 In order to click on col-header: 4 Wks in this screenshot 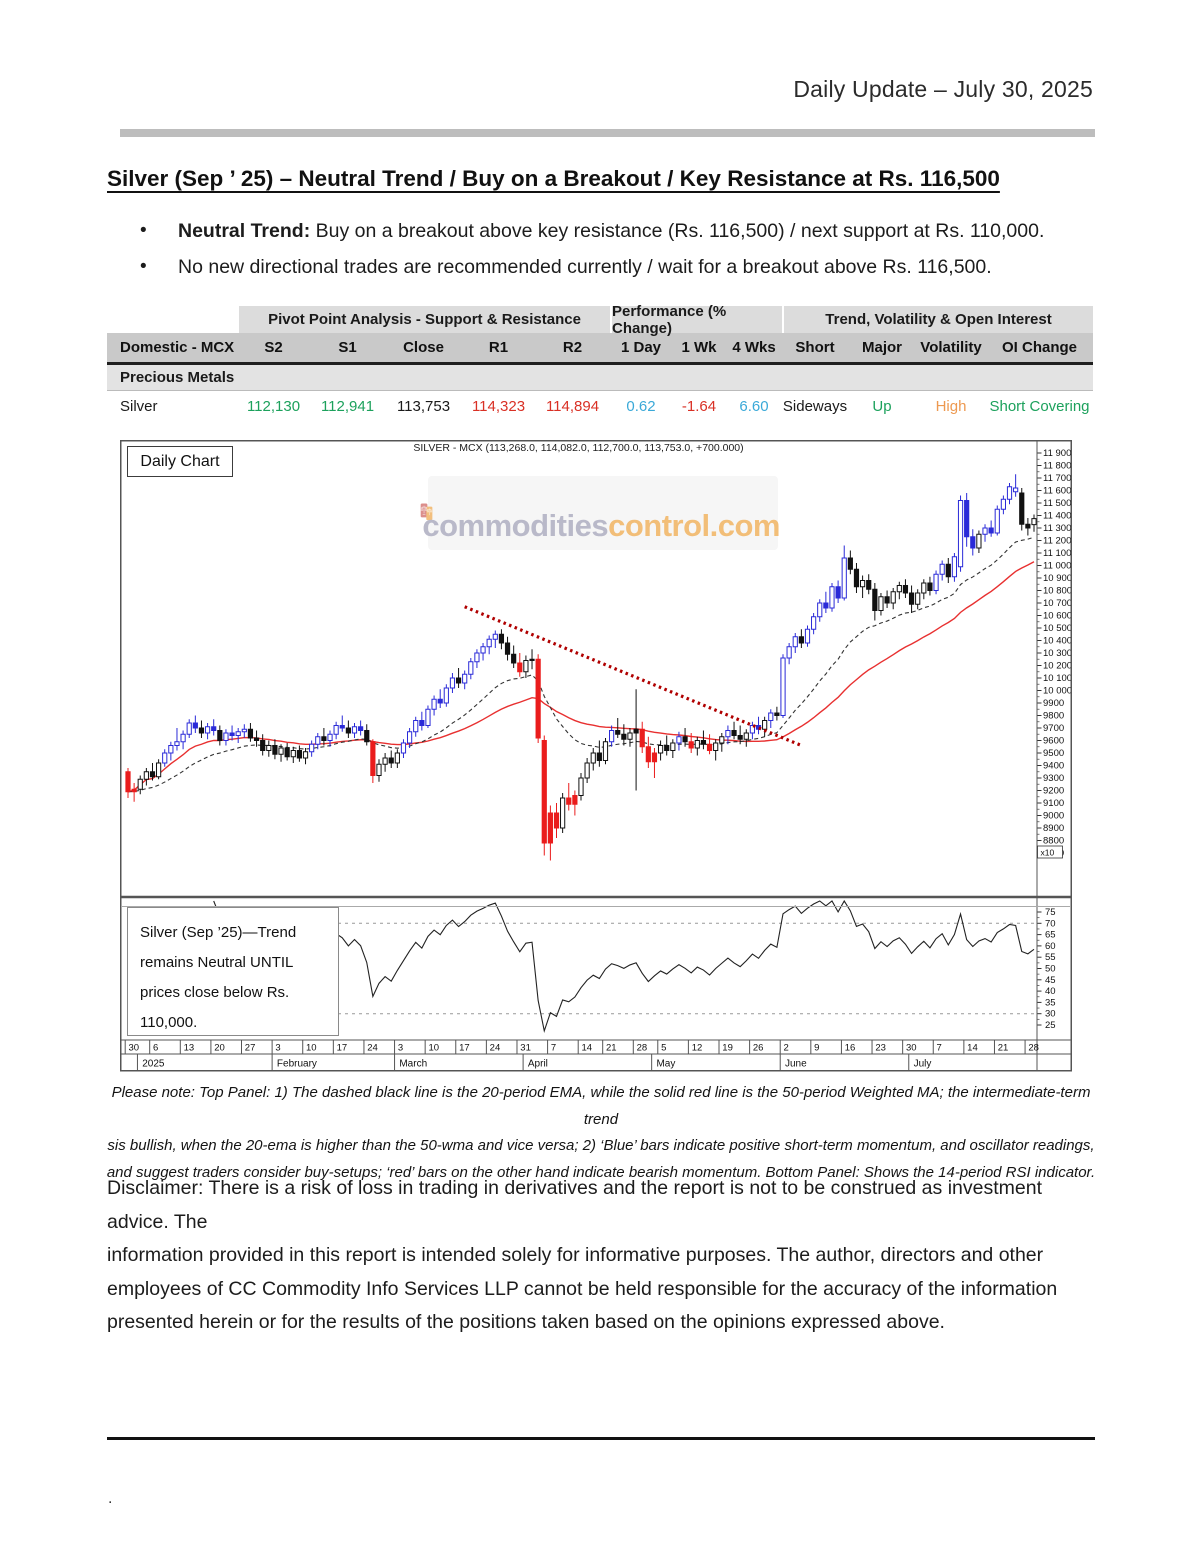, I will do `click(754, 347)`.